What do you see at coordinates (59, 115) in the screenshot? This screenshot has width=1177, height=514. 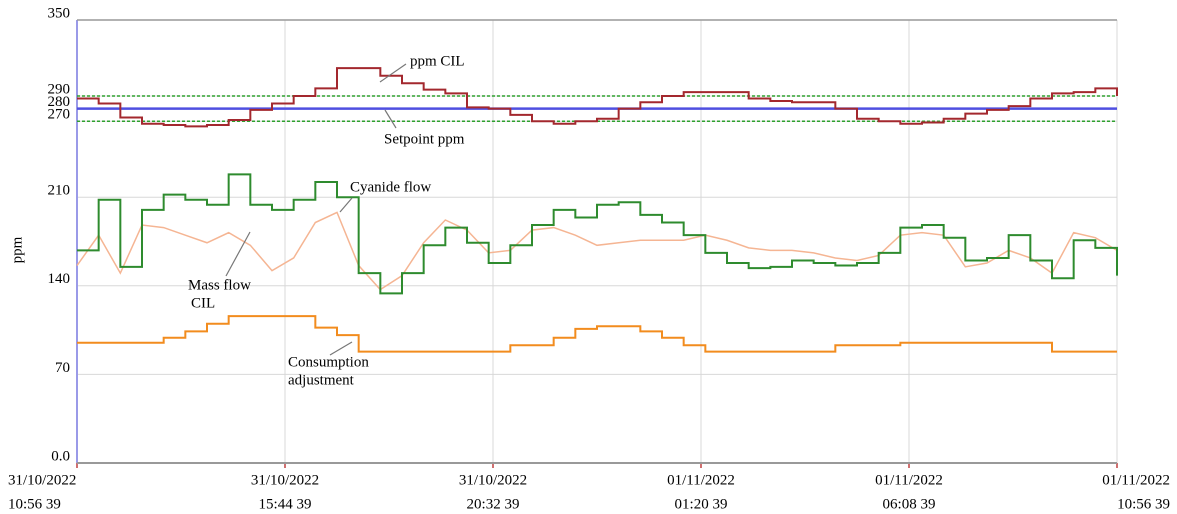 I see `y-tick-label: 270` at bounding box center [59, 115].